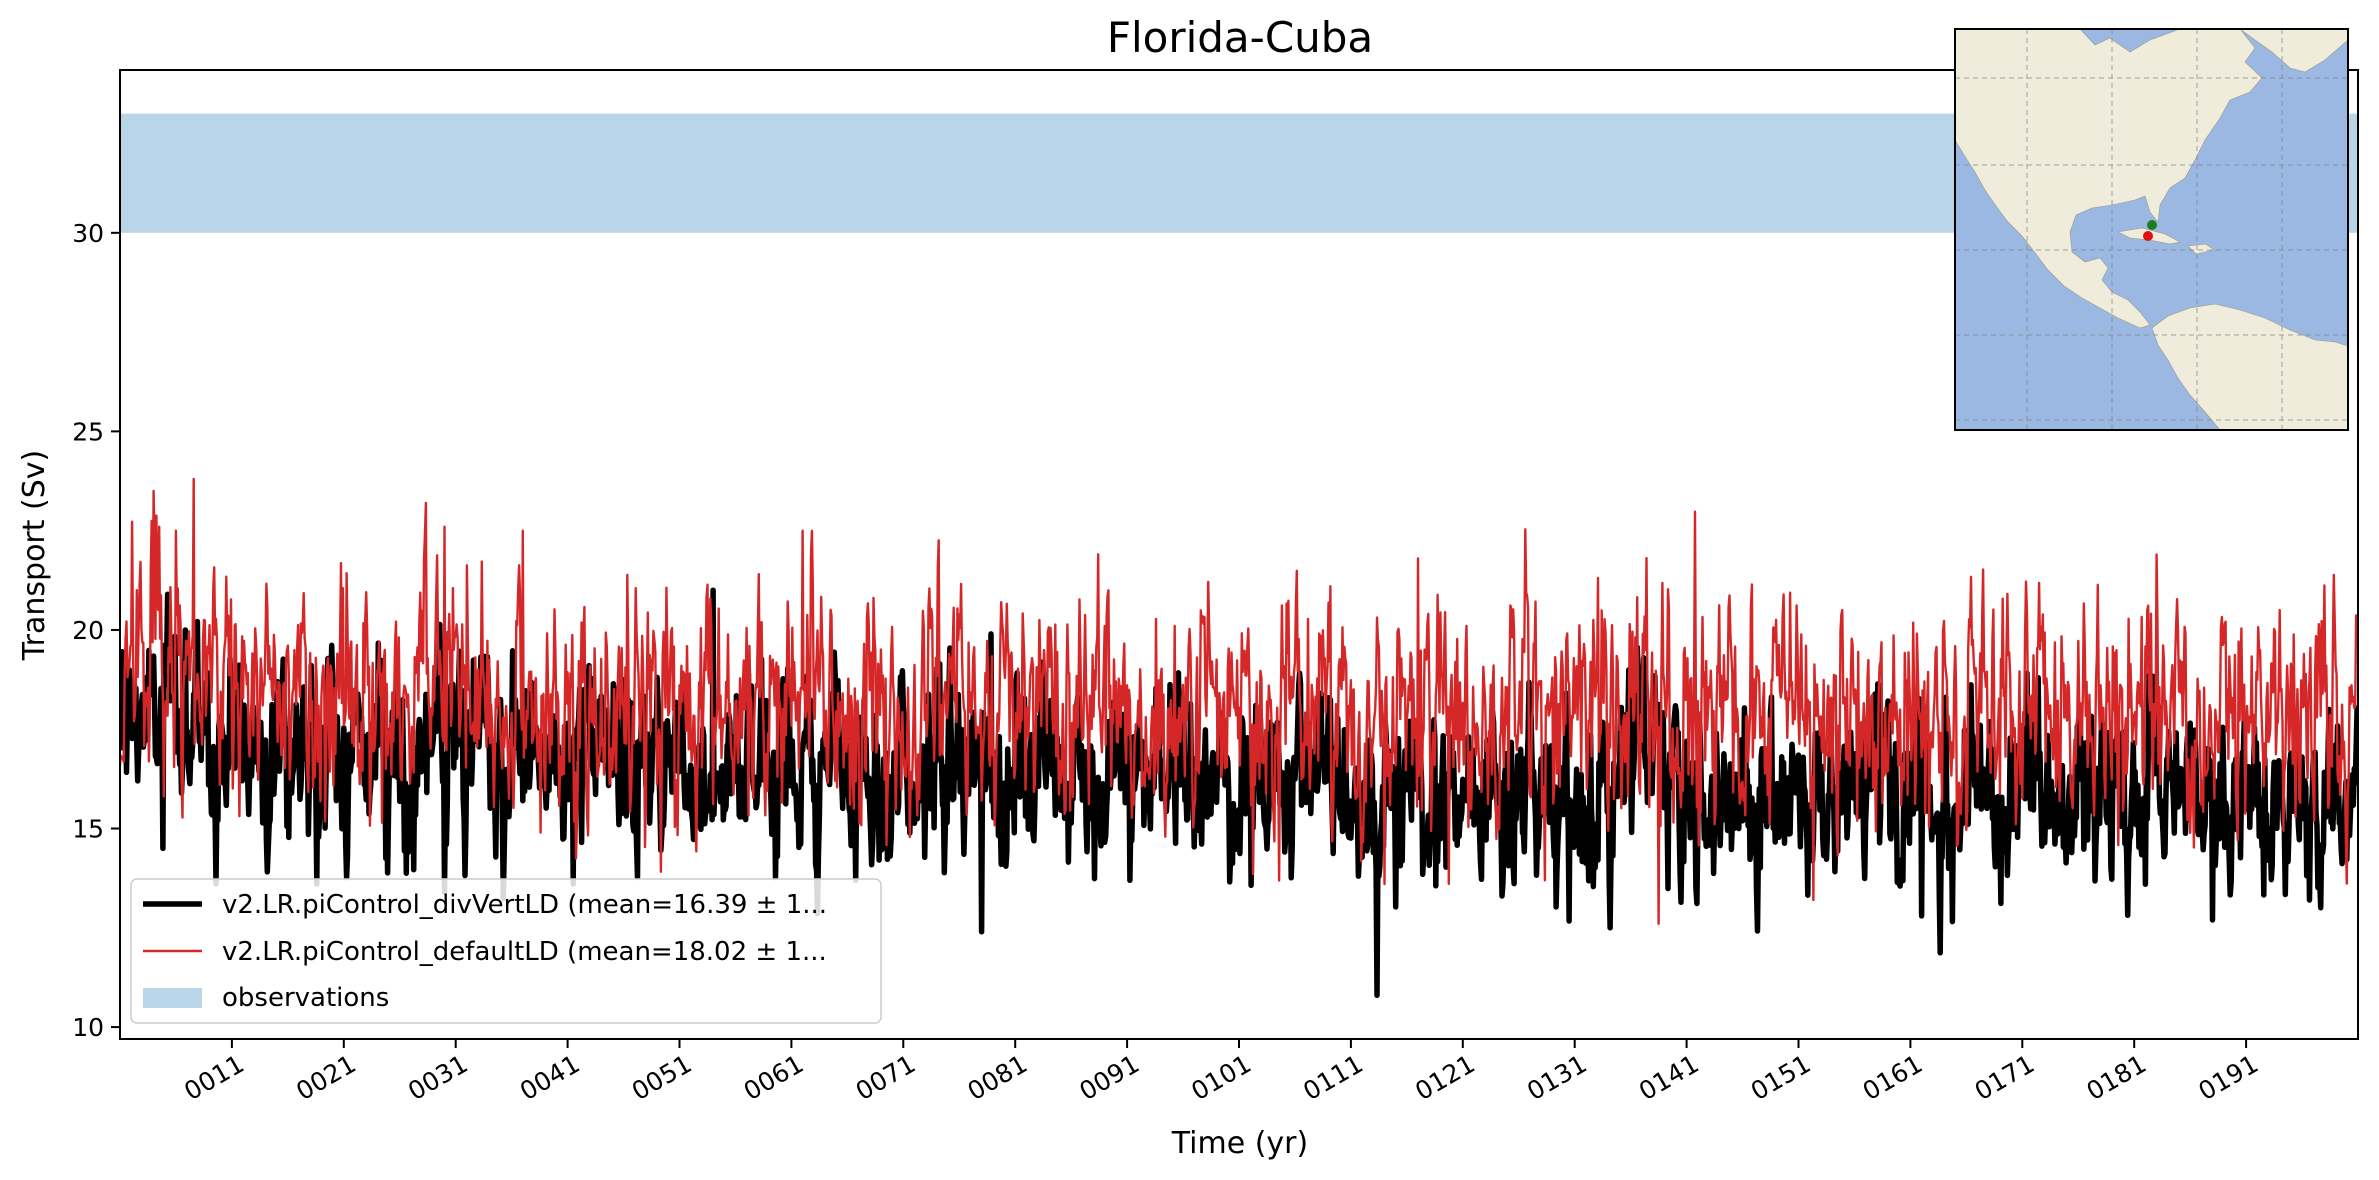 This screenshot has height=1180, width=2379. What do you see at coordinates (326, 1077) in the screenshot?
I see `x-tick-label: 0021` at bounding box center [326, 1077].